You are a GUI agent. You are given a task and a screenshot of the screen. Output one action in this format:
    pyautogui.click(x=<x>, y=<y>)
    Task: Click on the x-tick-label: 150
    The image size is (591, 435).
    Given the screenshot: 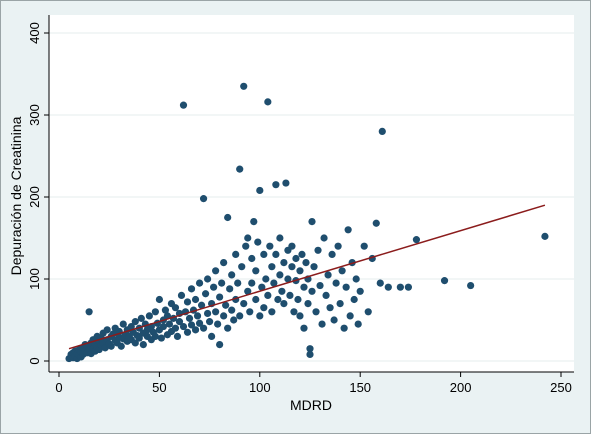 What is the action you would take?
    pyautogui.click(x=360, y=387)
    